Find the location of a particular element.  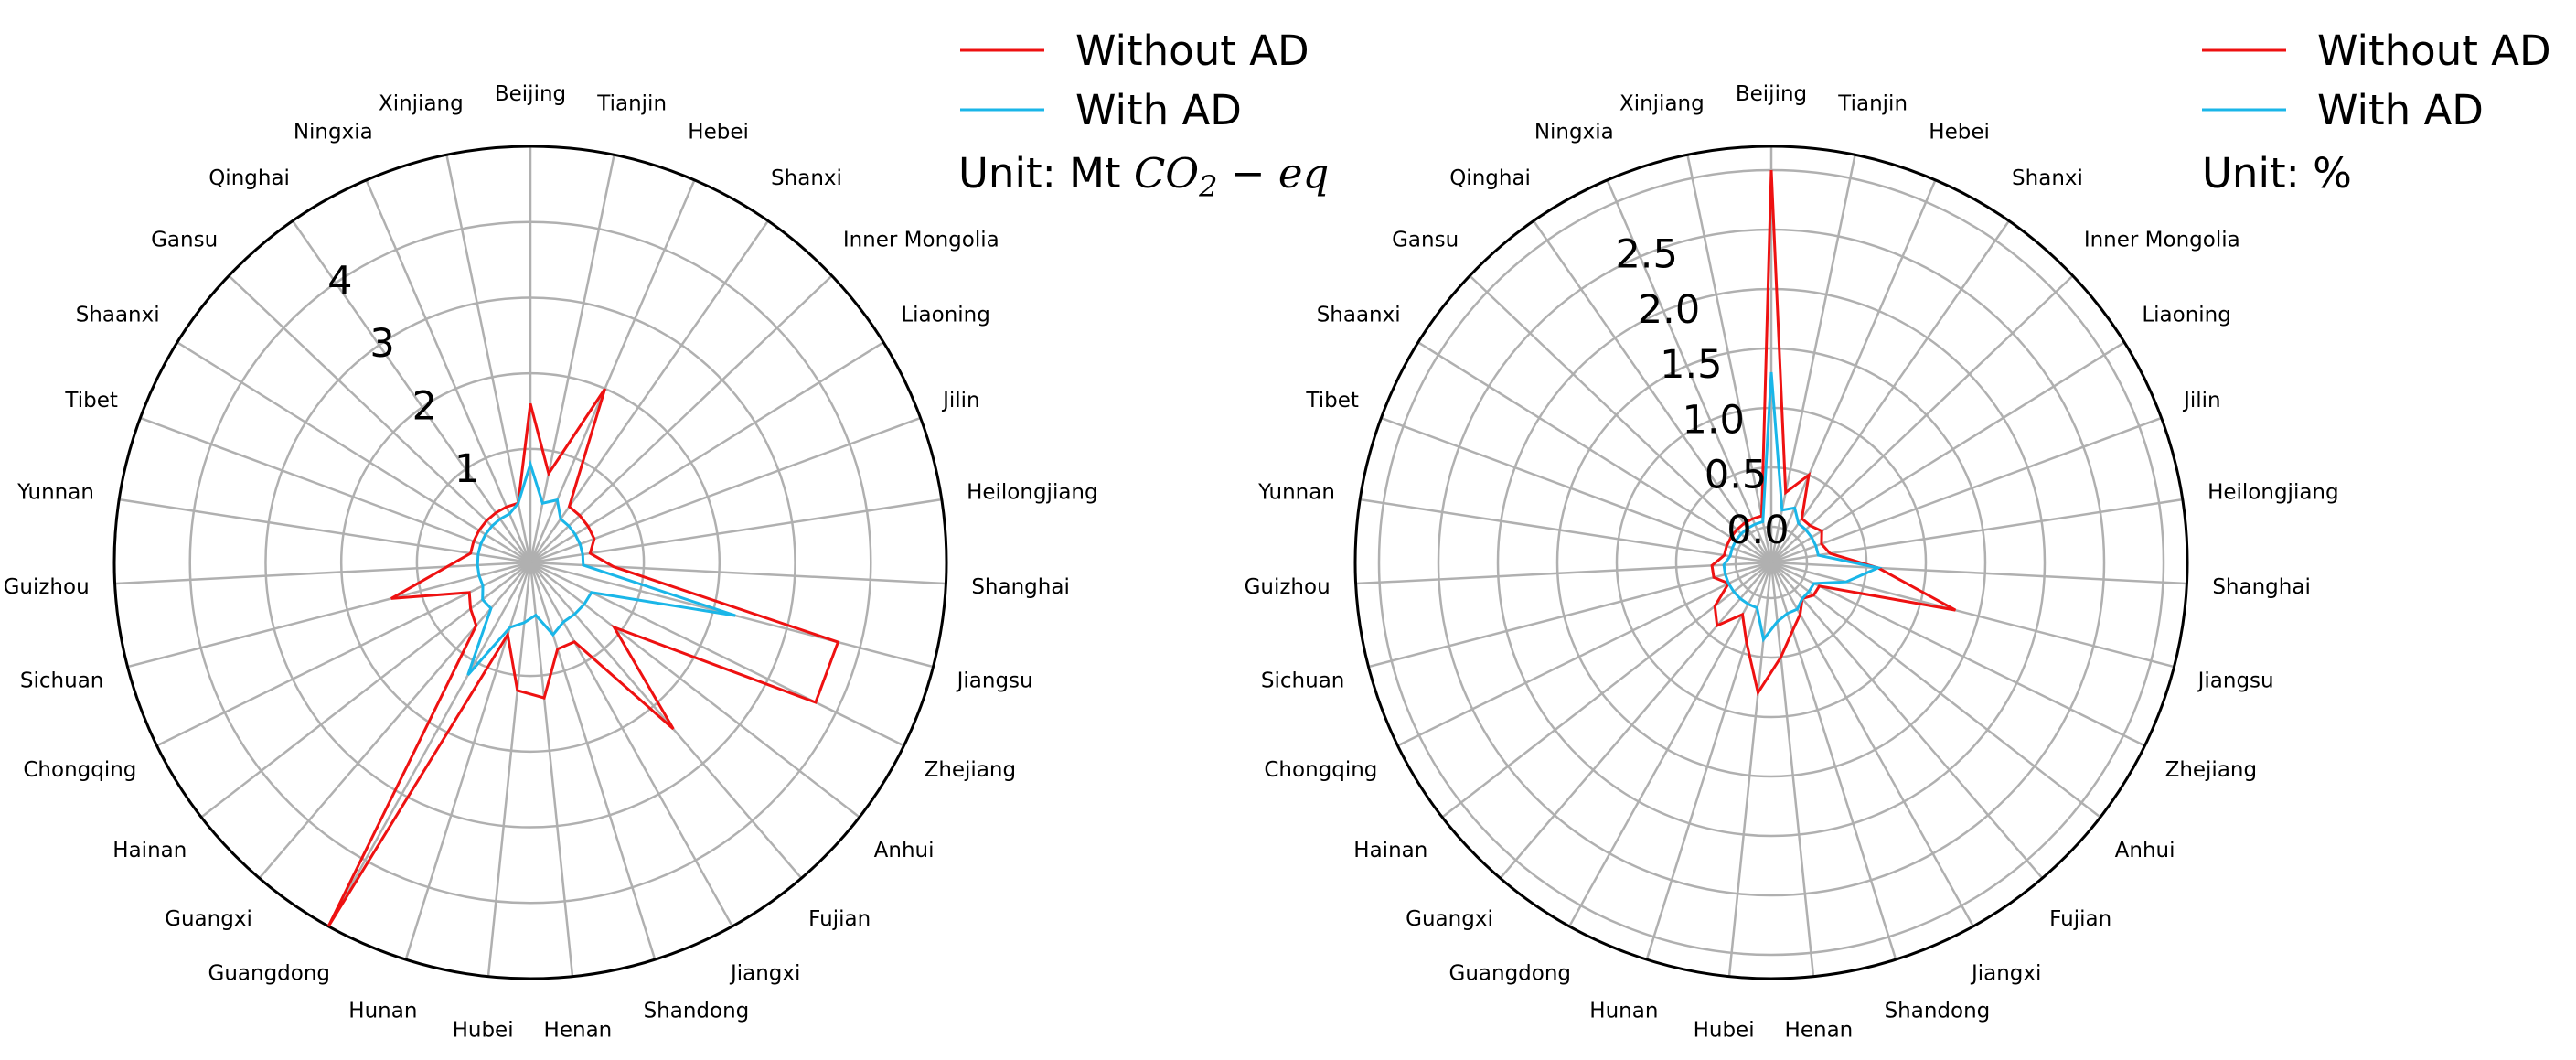

category-label: Yunnan is located at coordinates (1296, 492).